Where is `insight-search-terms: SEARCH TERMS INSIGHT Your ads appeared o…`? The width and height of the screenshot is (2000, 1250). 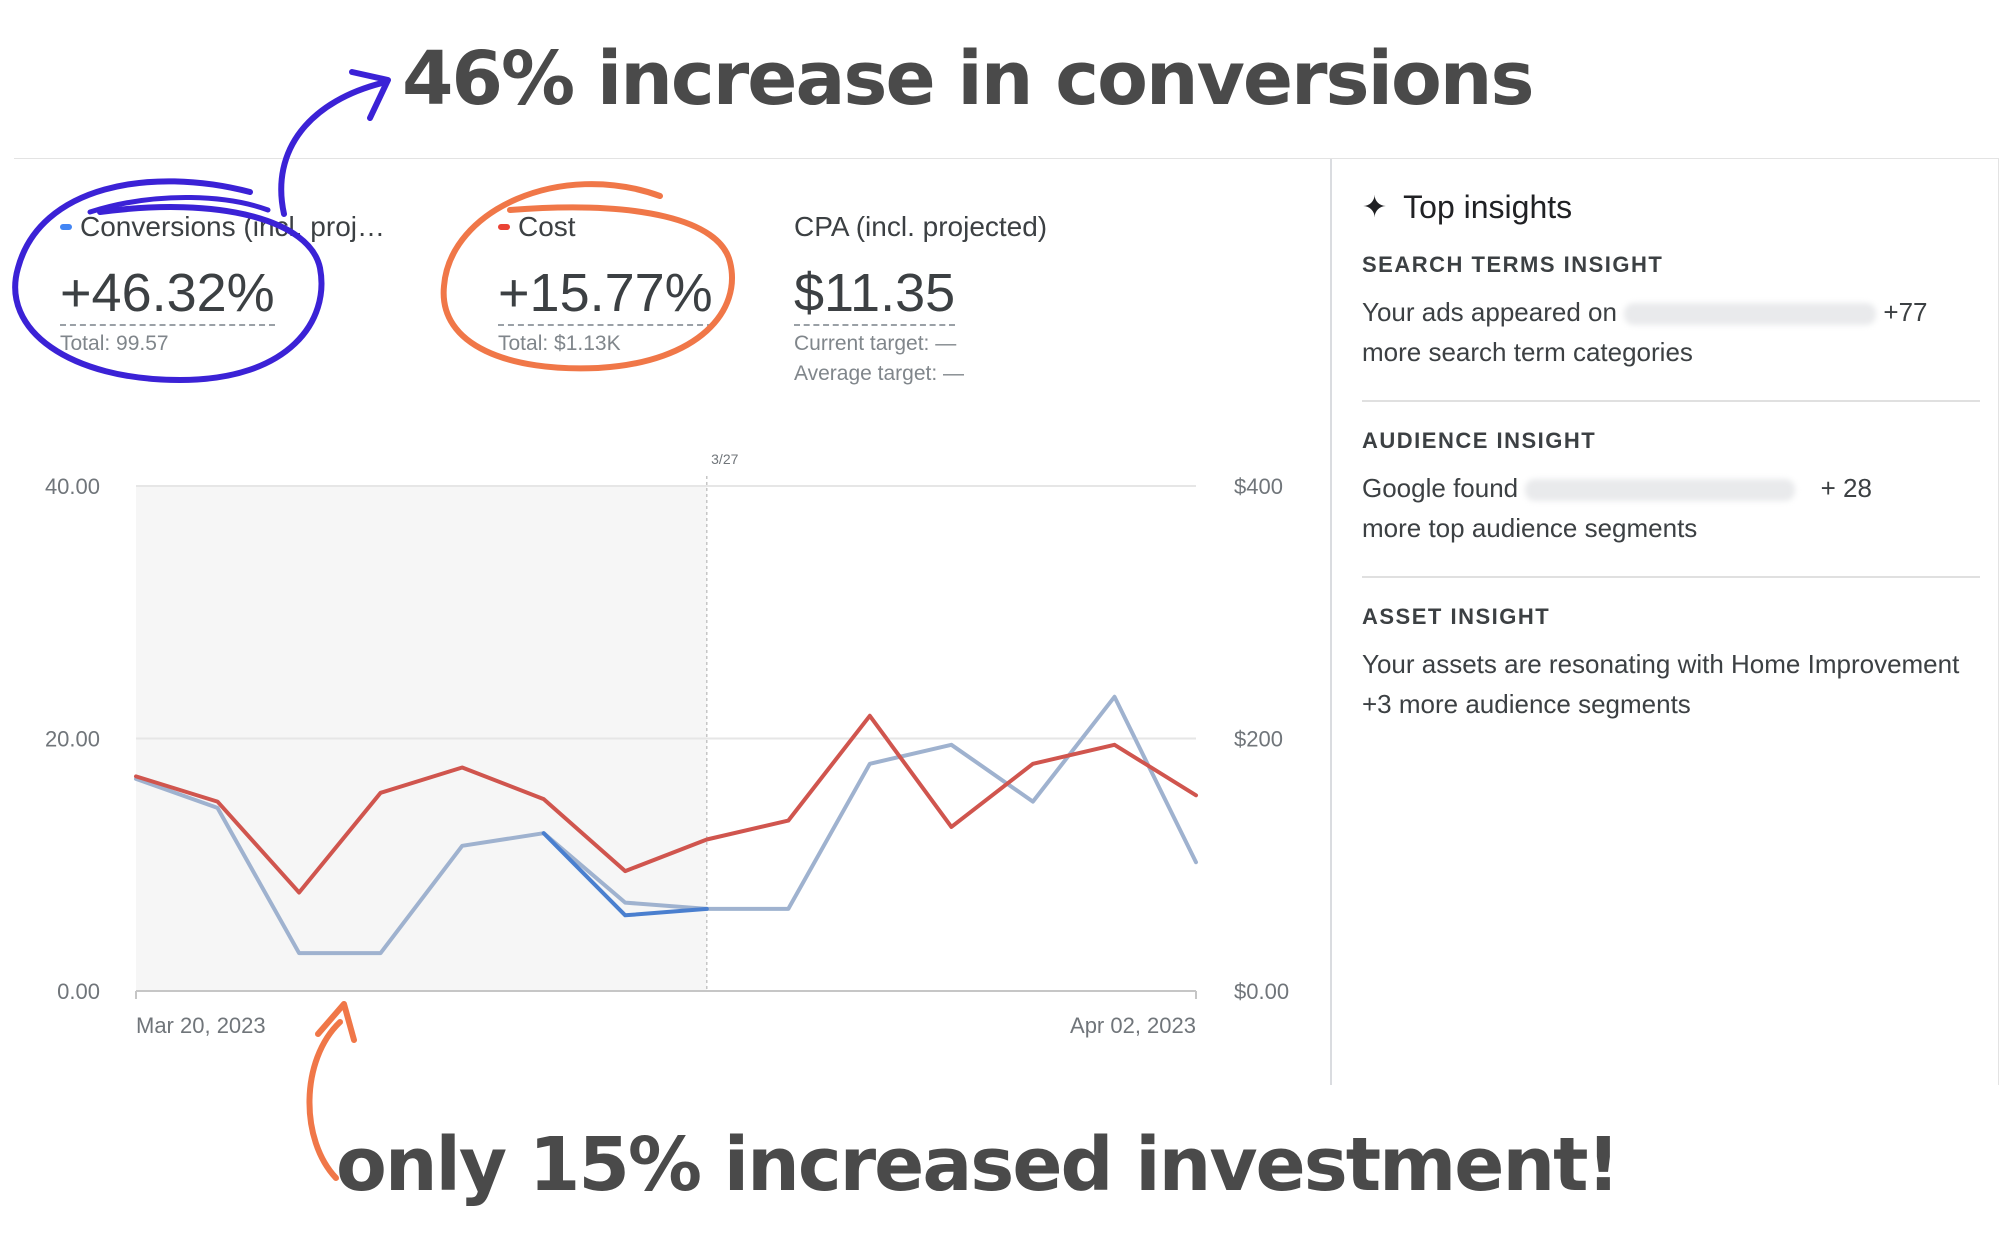
insight-search-terms: SEARCH TERMS INSIGHT Your ads appeared o… is located at coordinates (1671, 314).